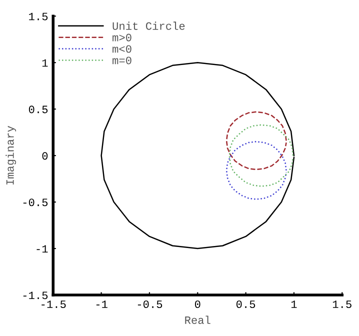  What do you see at coordinates (246, 304) in the screenshot?
I see `x-tick-label: 0.5` at bounding box center [246, 304].